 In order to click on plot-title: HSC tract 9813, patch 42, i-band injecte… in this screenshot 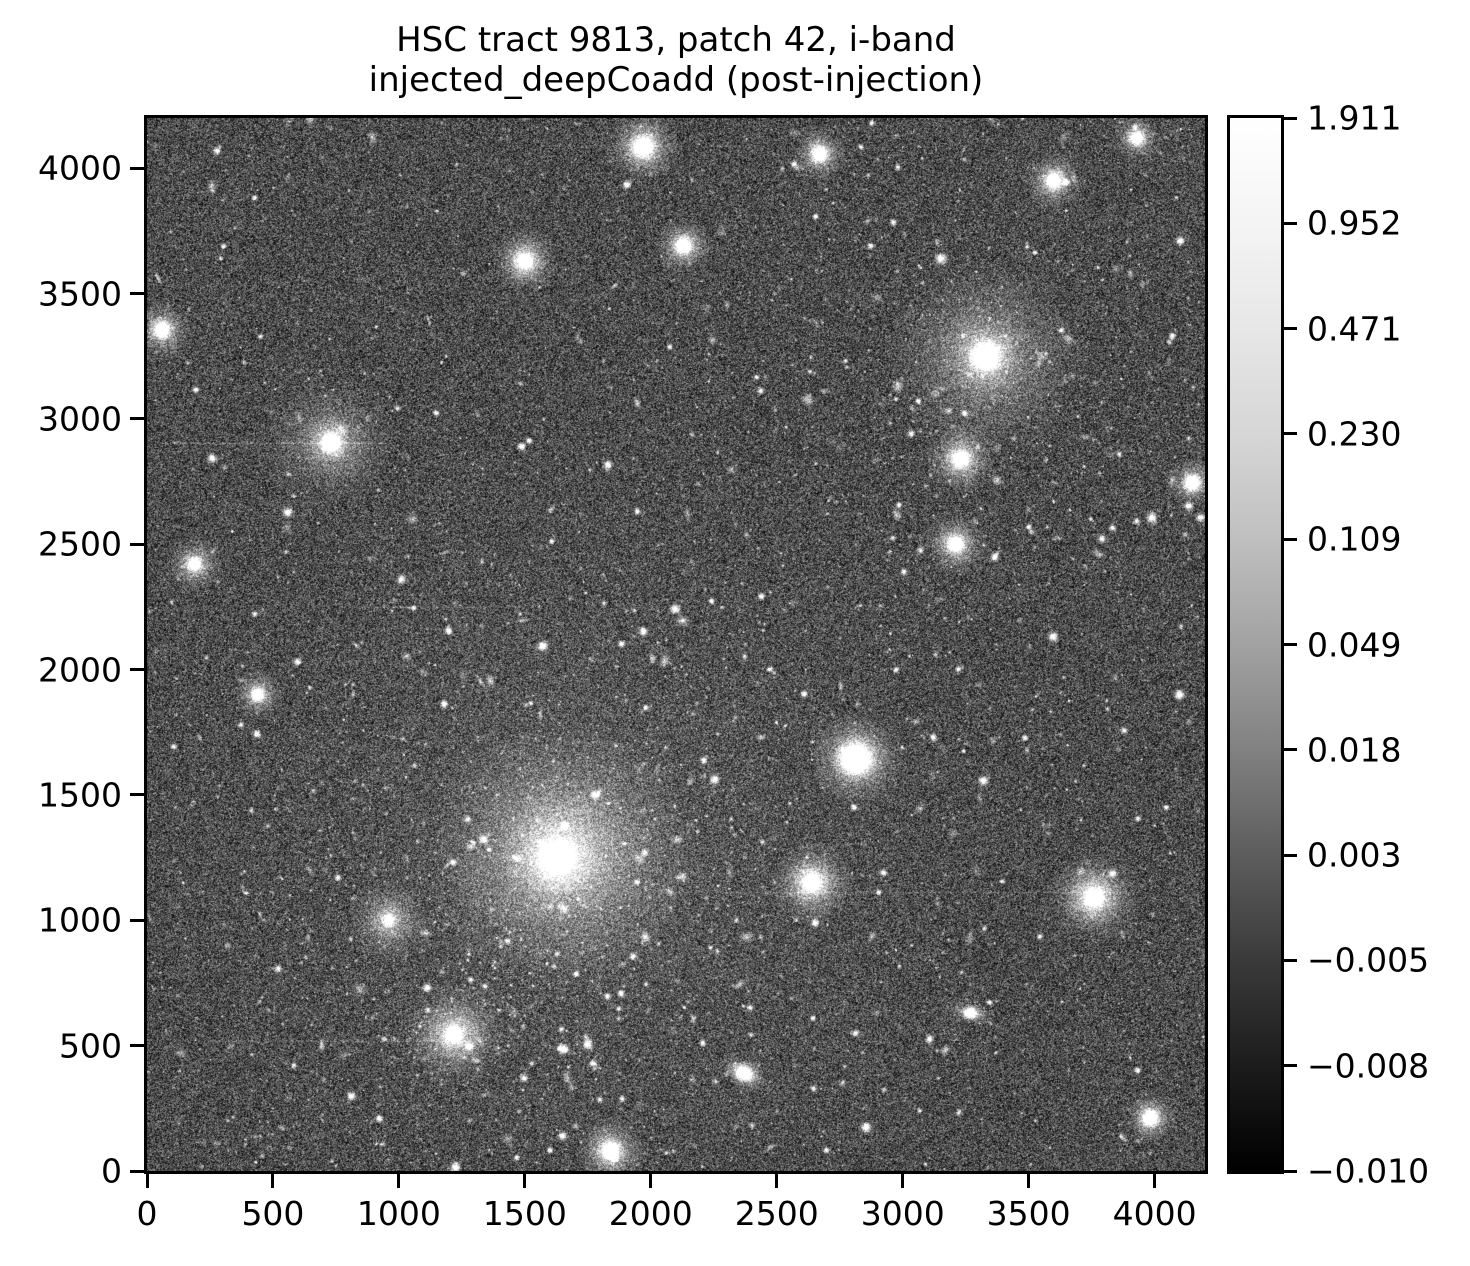, I will do `click(676, 60)`.